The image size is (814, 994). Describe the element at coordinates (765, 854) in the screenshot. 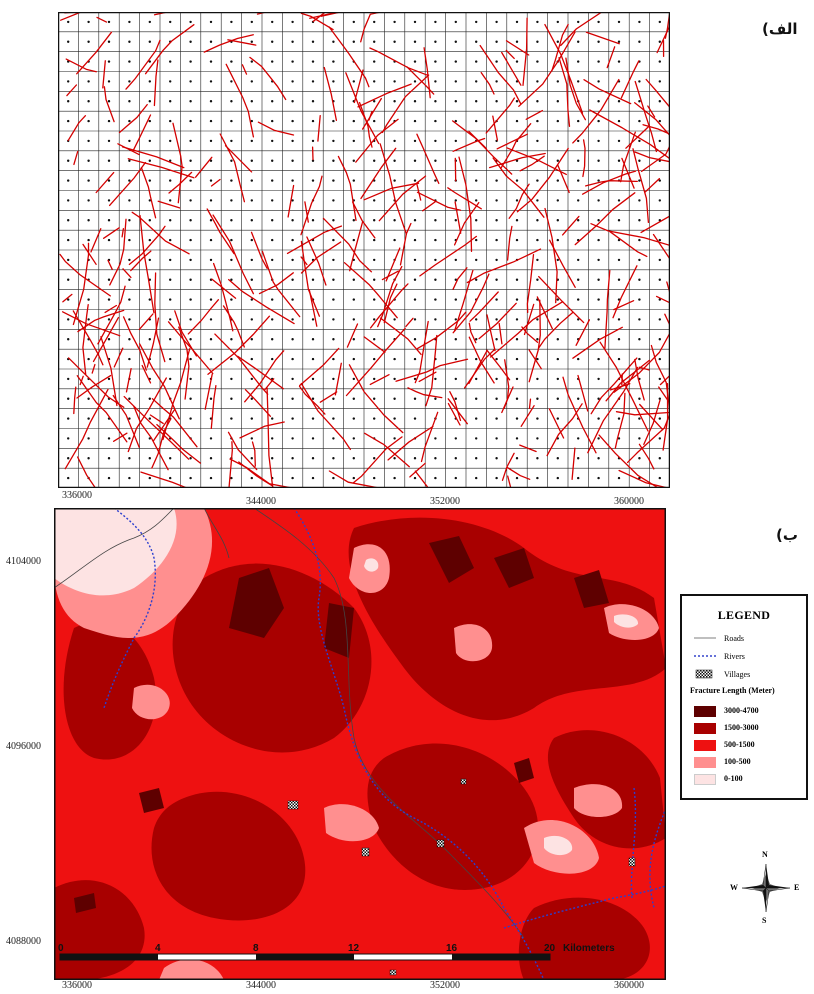

I see `compass-n: N` at that location.